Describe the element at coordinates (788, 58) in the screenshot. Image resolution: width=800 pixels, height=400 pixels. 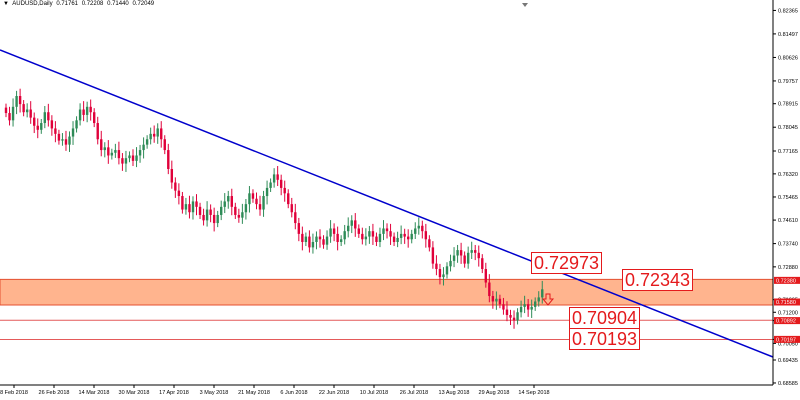
I see `price-tick-label: 0.80626` at that location.